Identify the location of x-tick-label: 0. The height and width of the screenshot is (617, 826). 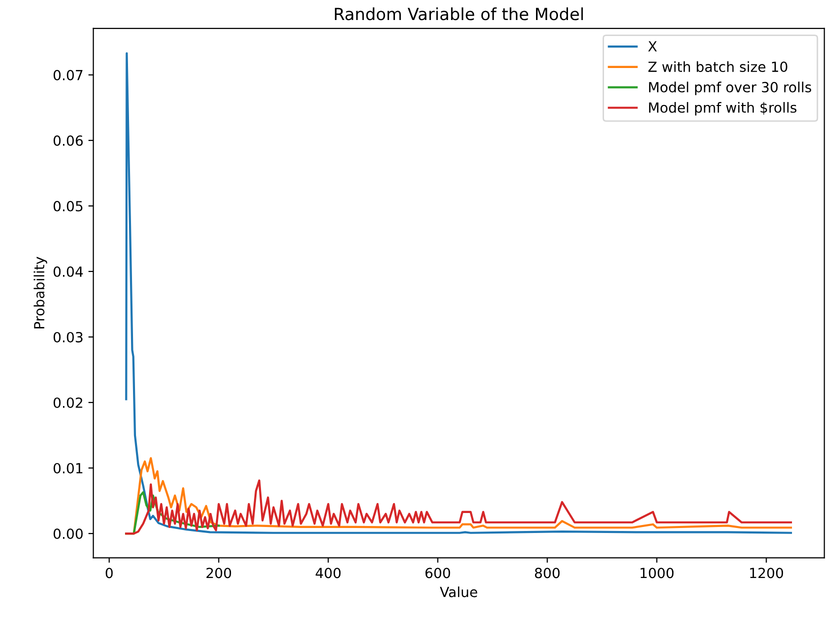
(109, 573).